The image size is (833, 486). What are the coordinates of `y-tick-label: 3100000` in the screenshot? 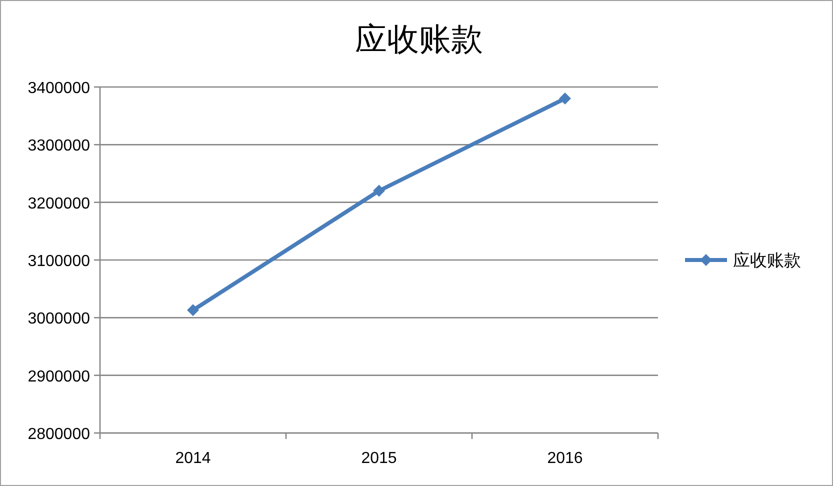 It's located at (59, 261).